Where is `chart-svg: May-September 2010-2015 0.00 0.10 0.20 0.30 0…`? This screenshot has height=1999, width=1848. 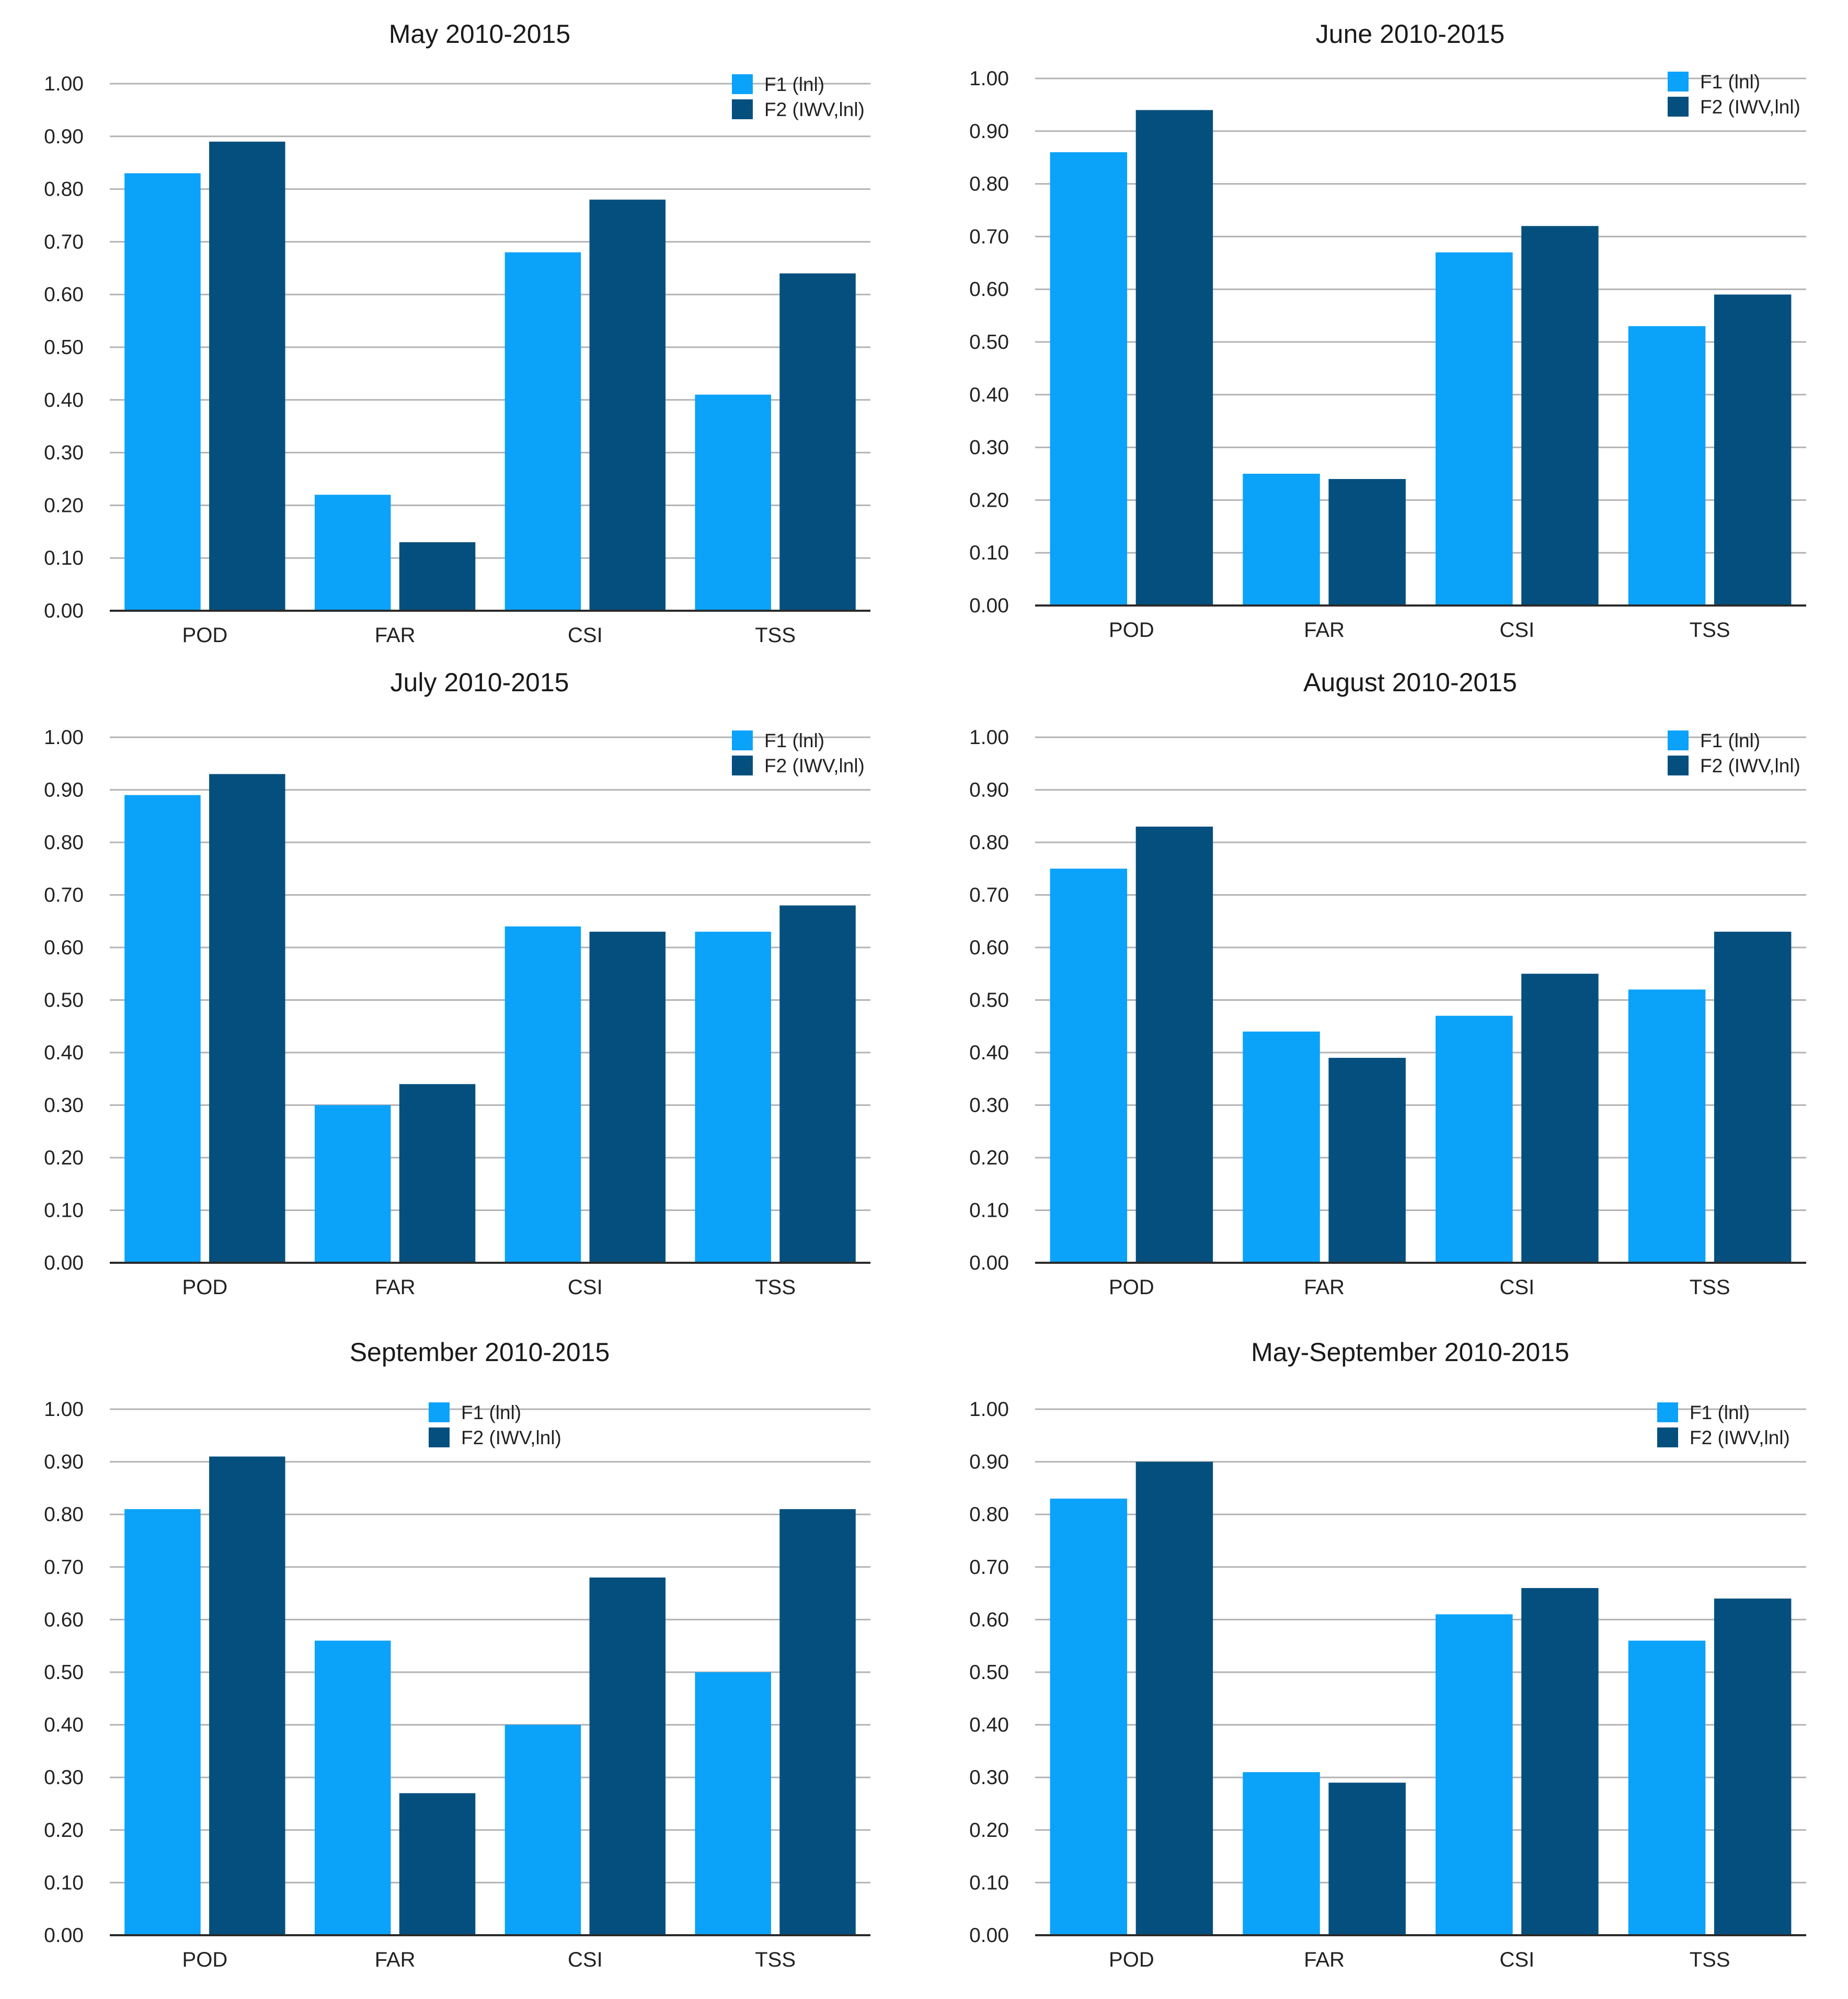
chart-svg: May-September 2010-2015 0.00 0.10 0.20 0.30 0… is located at coordinates (1387, 1654).